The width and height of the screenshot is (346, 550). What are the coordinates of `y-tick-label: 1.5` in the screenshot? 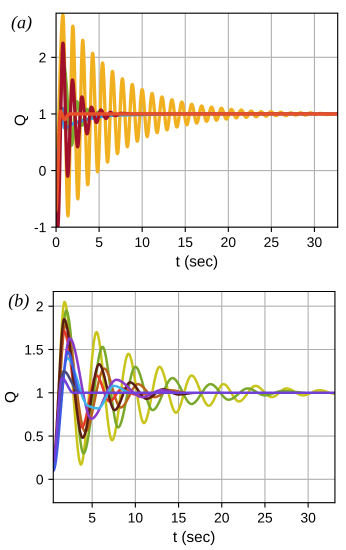 It's located at (34, 349).